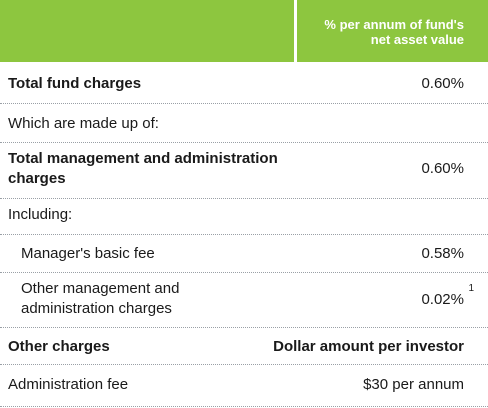  Describe the element at coordinates (88, 253) in the screenshot. I see `row-label: Manager's basic fee` at that location.